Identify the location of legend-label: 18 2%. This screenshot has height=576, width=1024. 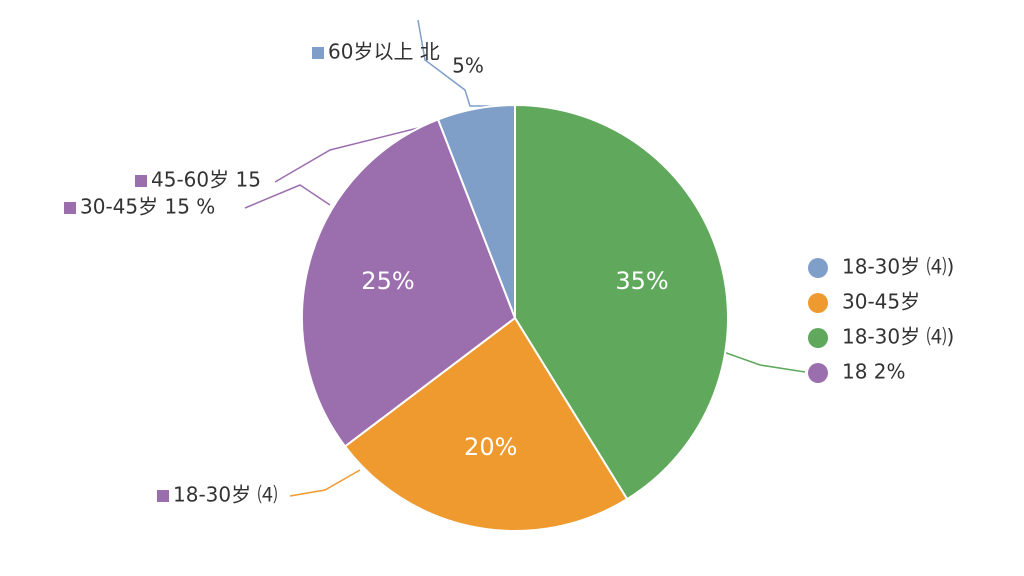
(874, 372).